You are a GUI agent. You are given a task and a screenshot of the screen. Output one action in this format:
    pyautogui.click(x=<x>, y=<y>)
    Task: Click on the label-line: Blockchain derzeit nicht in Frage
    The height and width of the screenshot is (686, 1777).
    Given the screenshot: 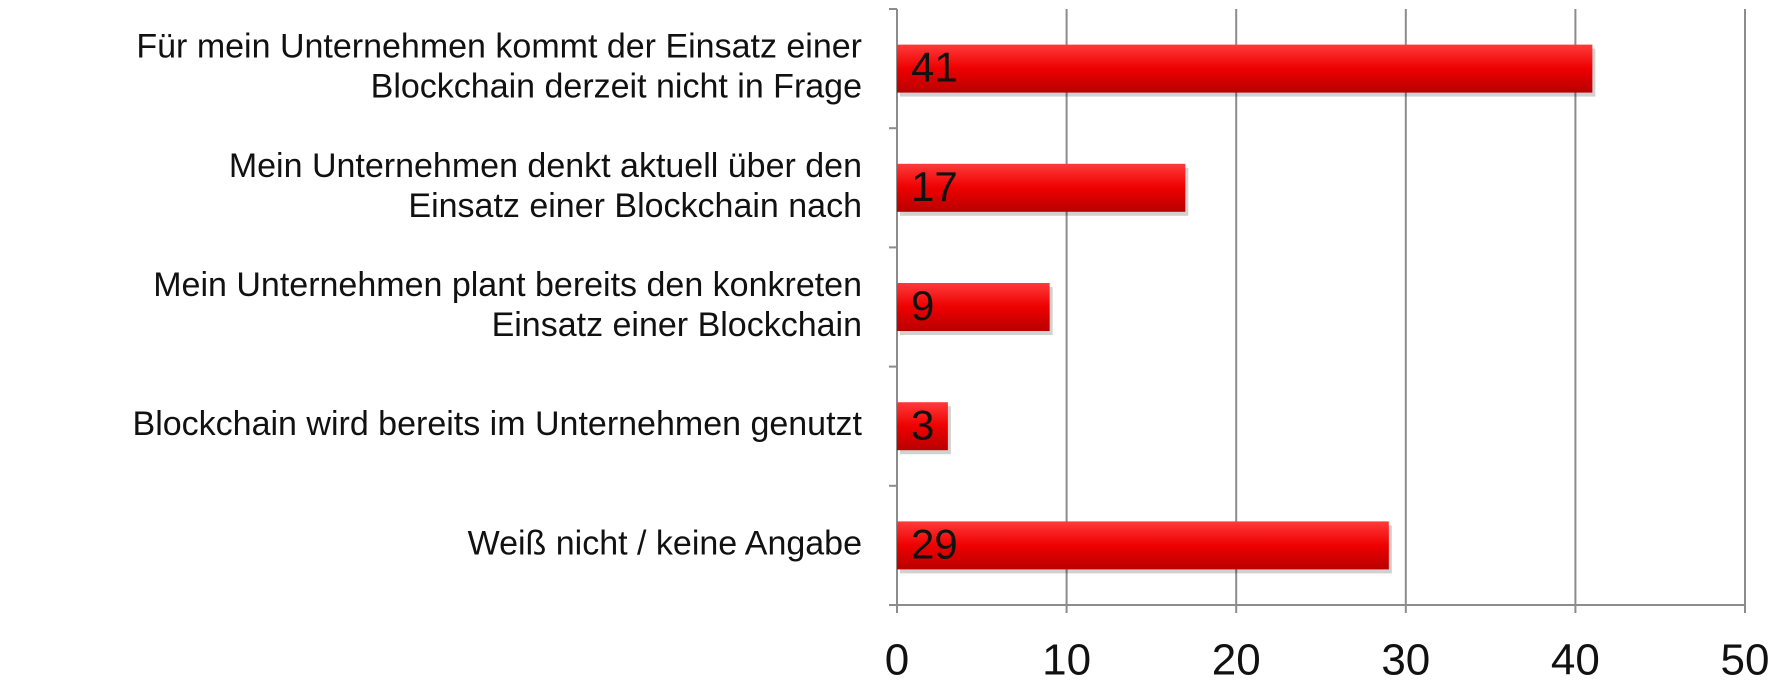 What is the action you would take?
    pyautogui.click(x=616, y=87)
    